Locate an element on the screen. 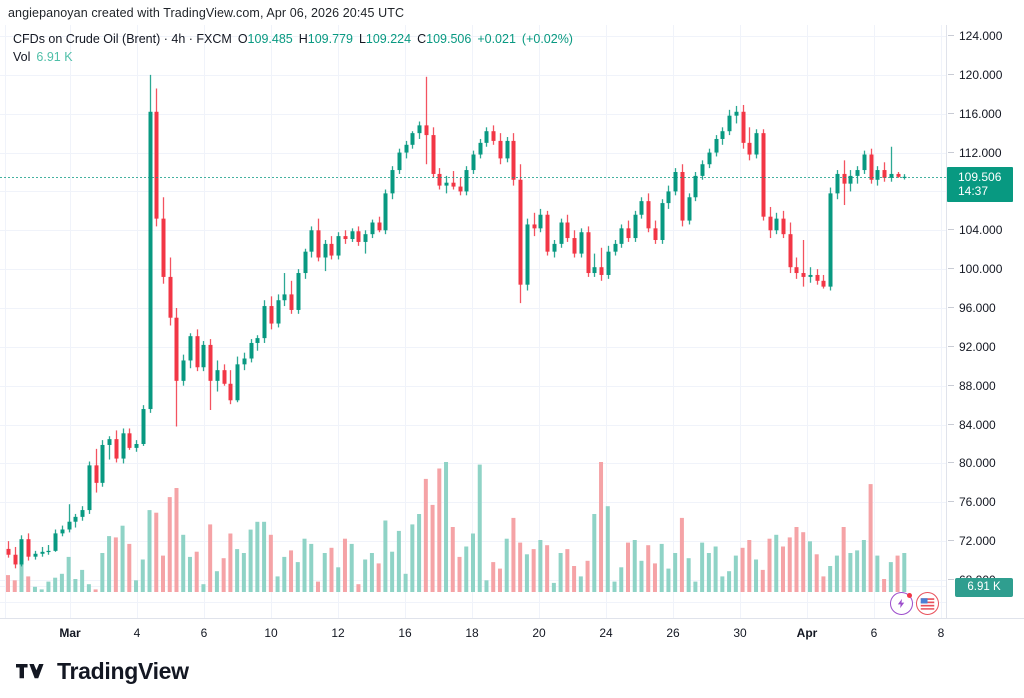 This screenshot has height=698, width=1024. time-scale: Mar 4 6 10 12 16 18 20 24 26 30 Apr 6 8 is located at coordinates (512, 631).